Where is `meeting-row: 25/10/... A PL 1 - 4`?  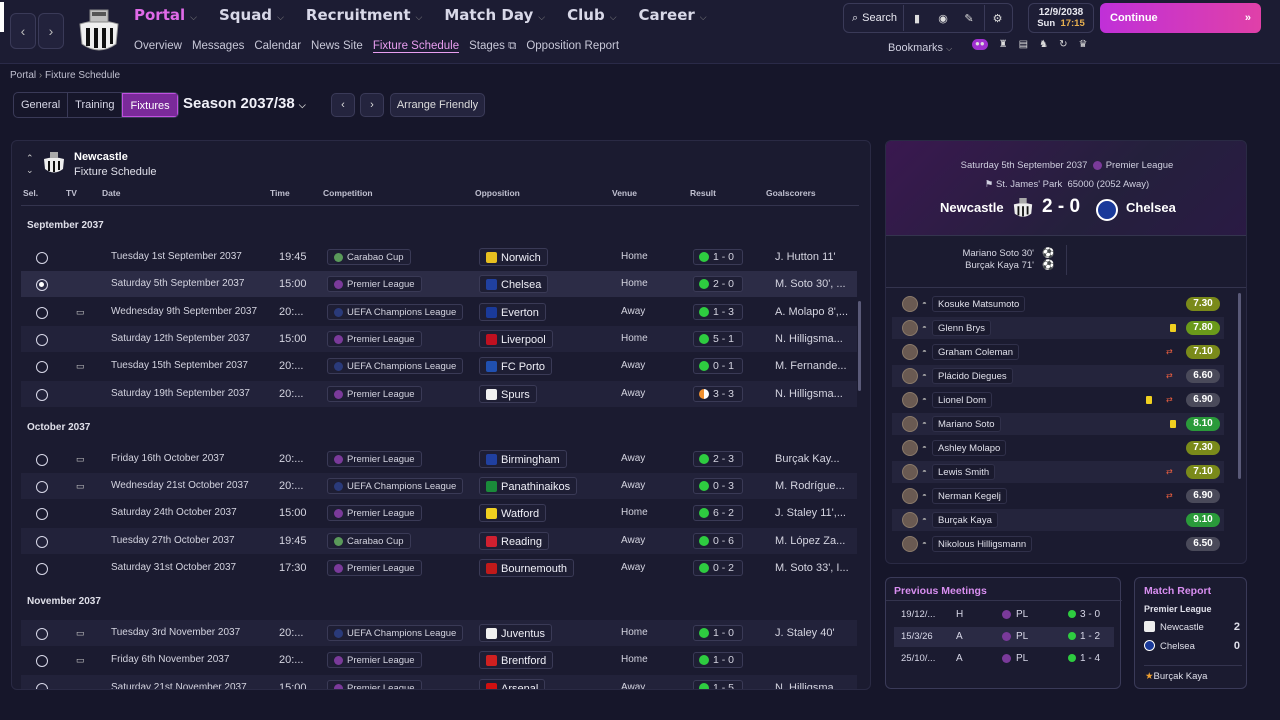
meeting-row: 25/10/... A PL 1 - 4 is located at coordinates (1004, 659).